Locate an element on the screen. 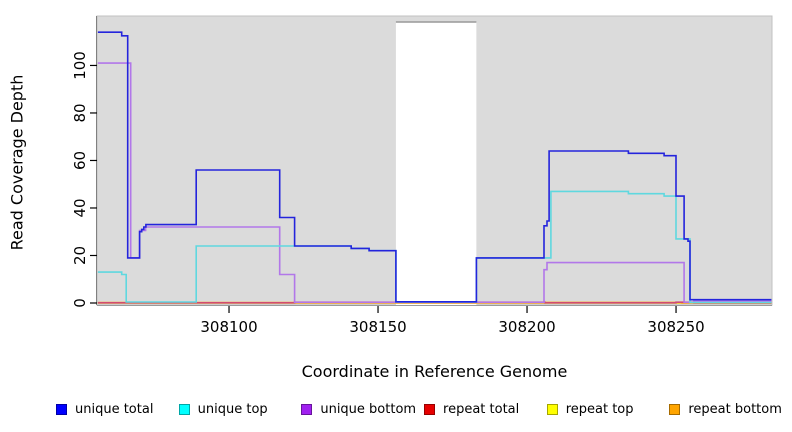 The image size is (792, 432). legend-swatch-unique-top is located at coordinates (184, 409).